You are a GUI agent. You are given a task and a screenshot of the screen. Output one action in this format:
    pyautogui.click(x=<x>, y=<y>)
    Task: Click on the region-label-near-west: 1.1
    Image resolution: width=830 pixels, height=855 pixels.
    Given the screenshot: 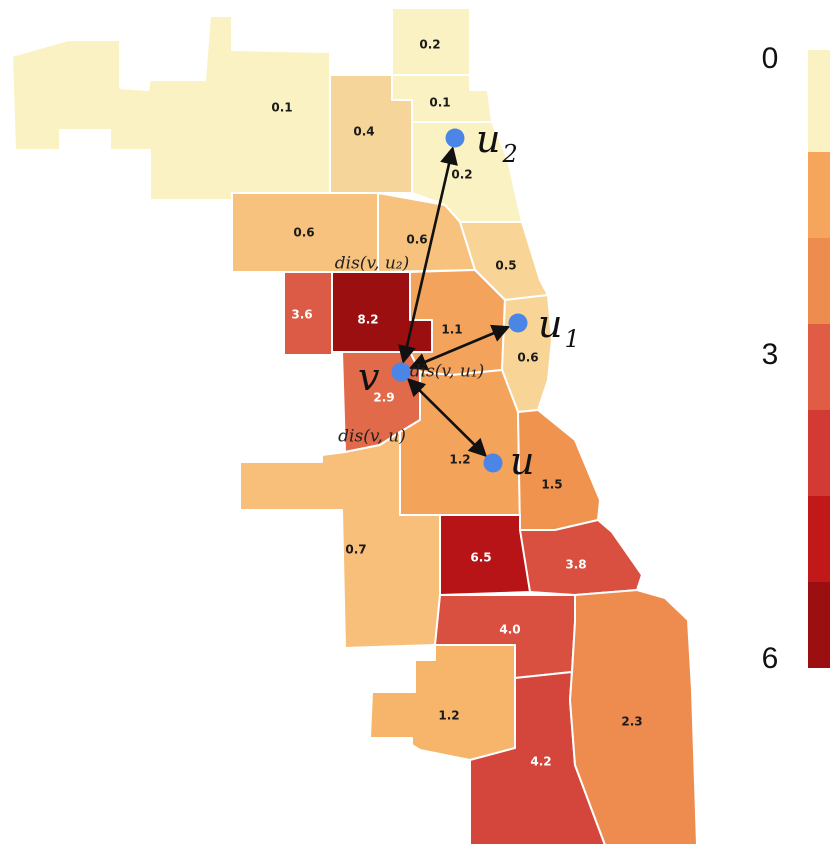 What is the action you would take?
    pyautogui.click(x=451, y=330)
    